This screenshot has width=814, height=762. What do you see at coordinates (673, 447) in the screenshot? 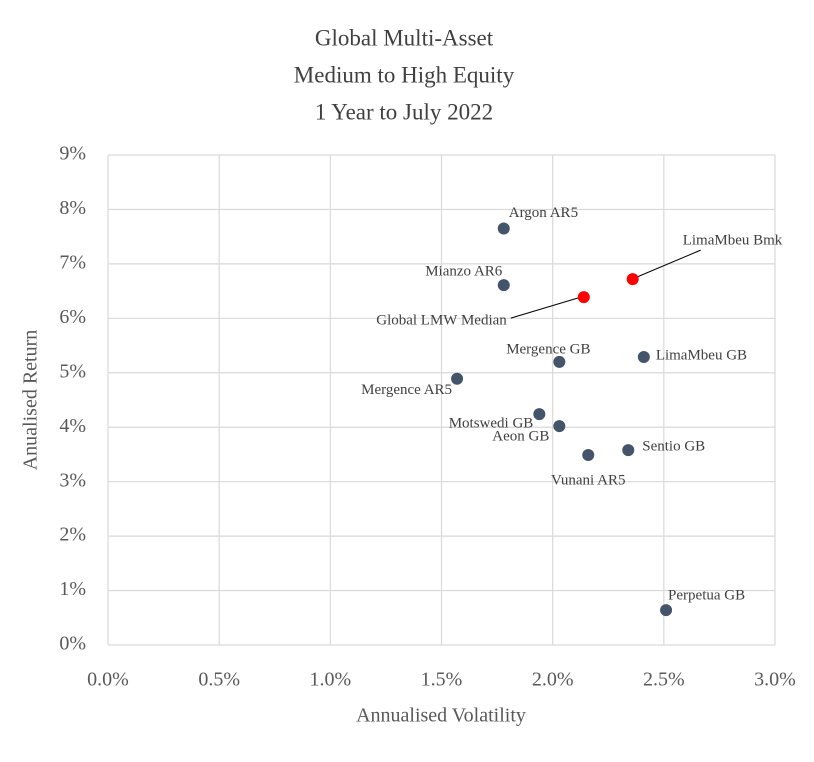
I see `point-label: Sentio GB` at bounding box center [673, 447].